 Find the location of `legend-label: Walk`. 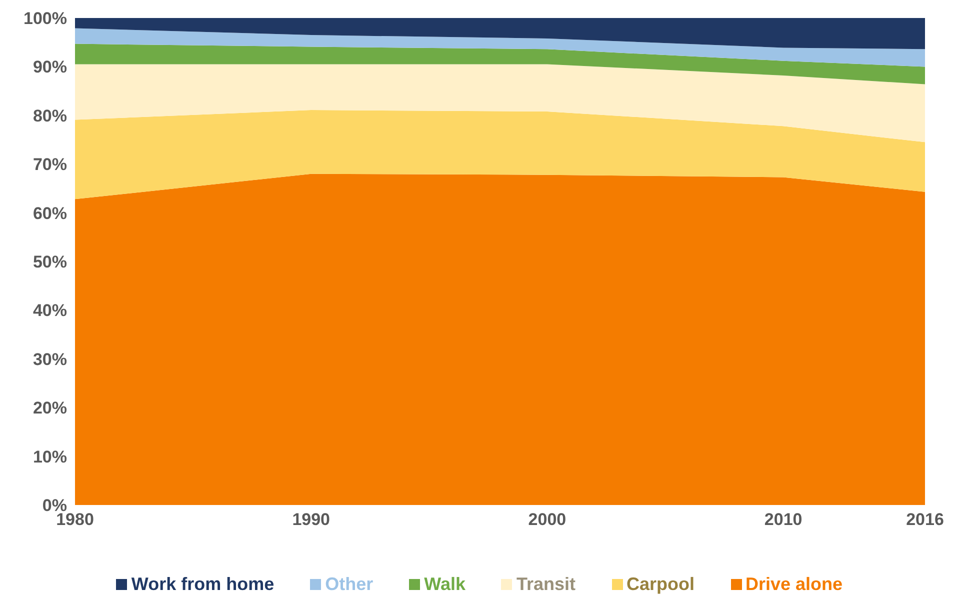

legend-label: Walk is located at coordinates (445, 584).